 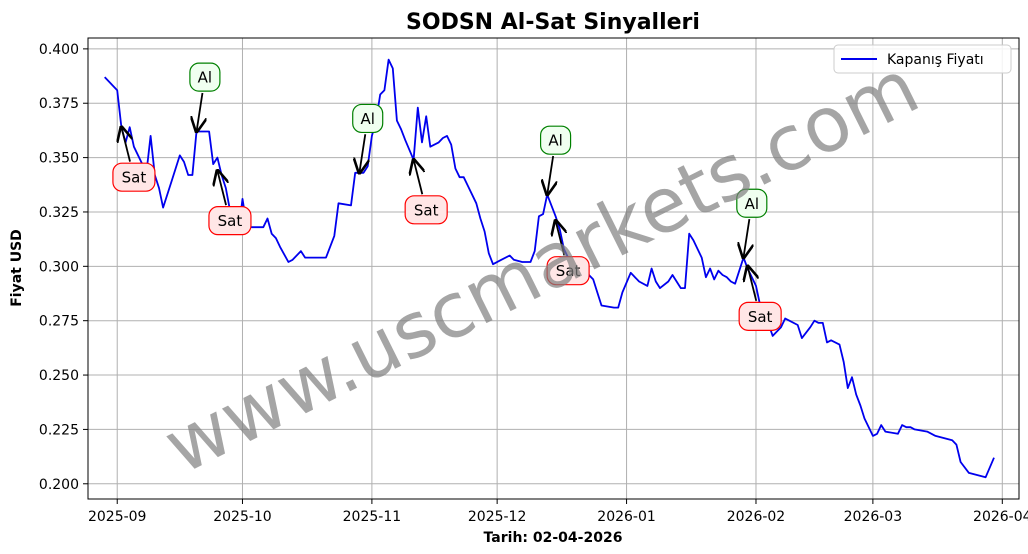 I want to click on x-tick-label: 2025-10, so click(x=242, y=517).